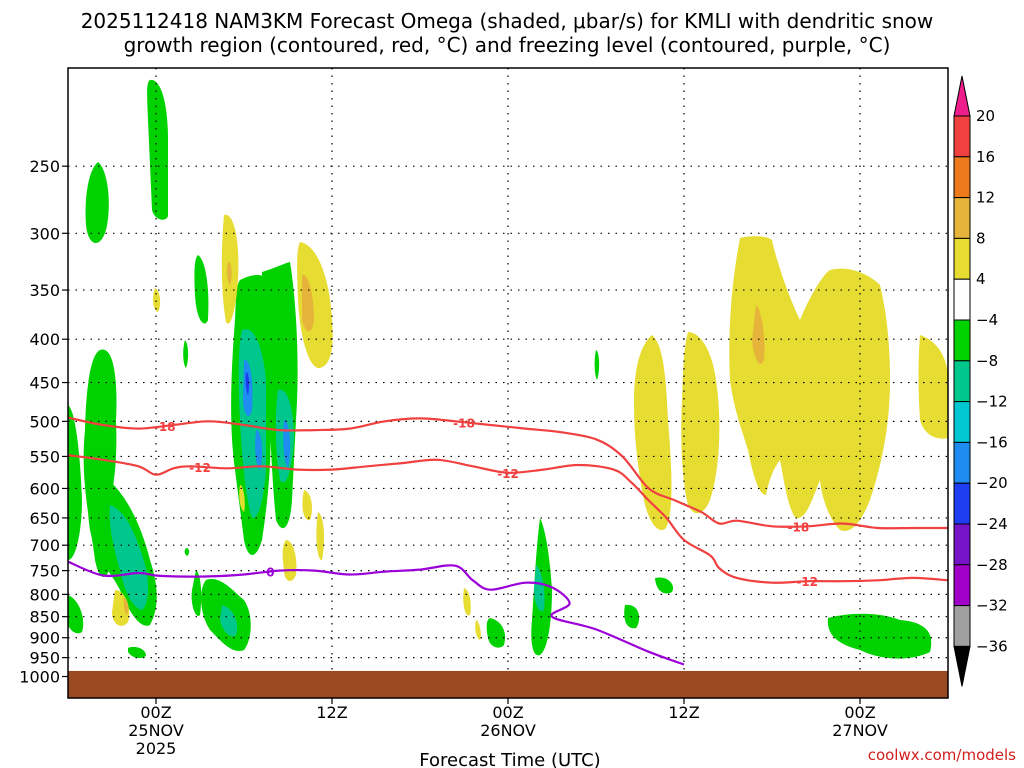 This screenshot has width=1024, height=768. What do you see at coordinates (508, 730) in the screenshot?
I see `x-tick-label: 26NOV` at bounding box center [508, 730].